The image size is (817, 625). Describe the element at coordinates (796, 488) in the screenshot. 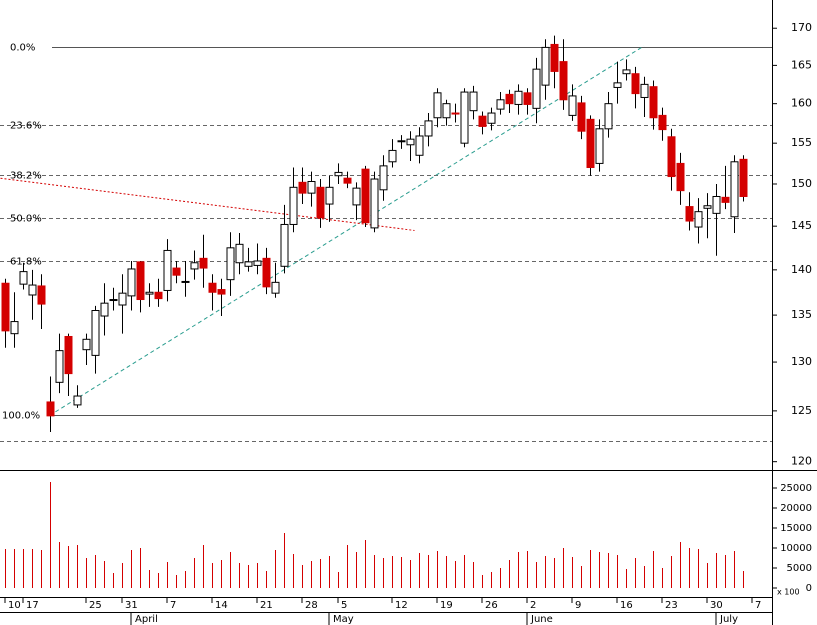

I see `volume-tick-label: 25000` at that location.